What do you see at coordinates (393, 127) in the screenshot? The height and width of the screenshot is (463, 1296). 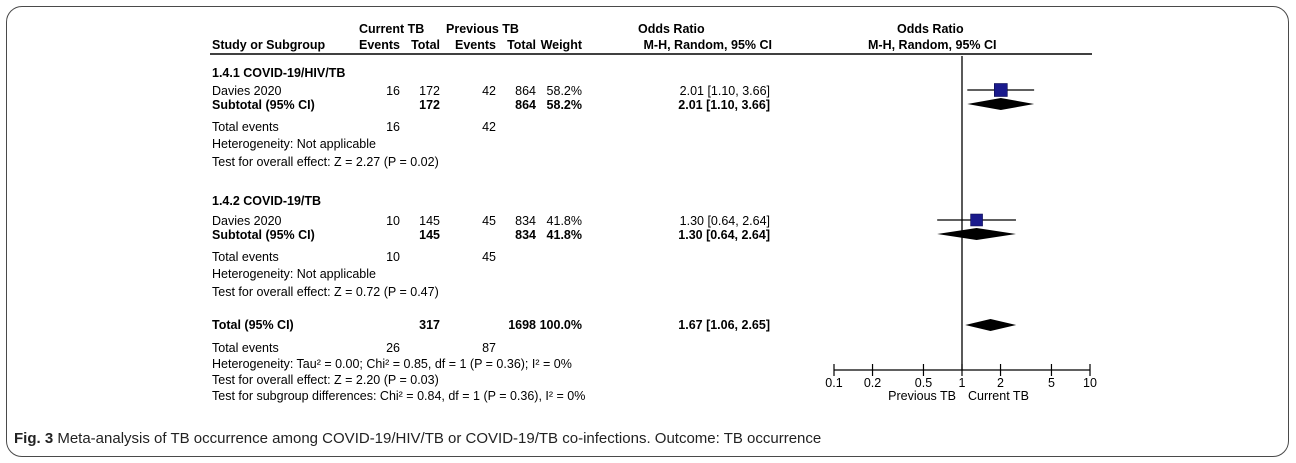 I see `subgroup-1-total-events-current: 16` at bounding box center [393, 127].